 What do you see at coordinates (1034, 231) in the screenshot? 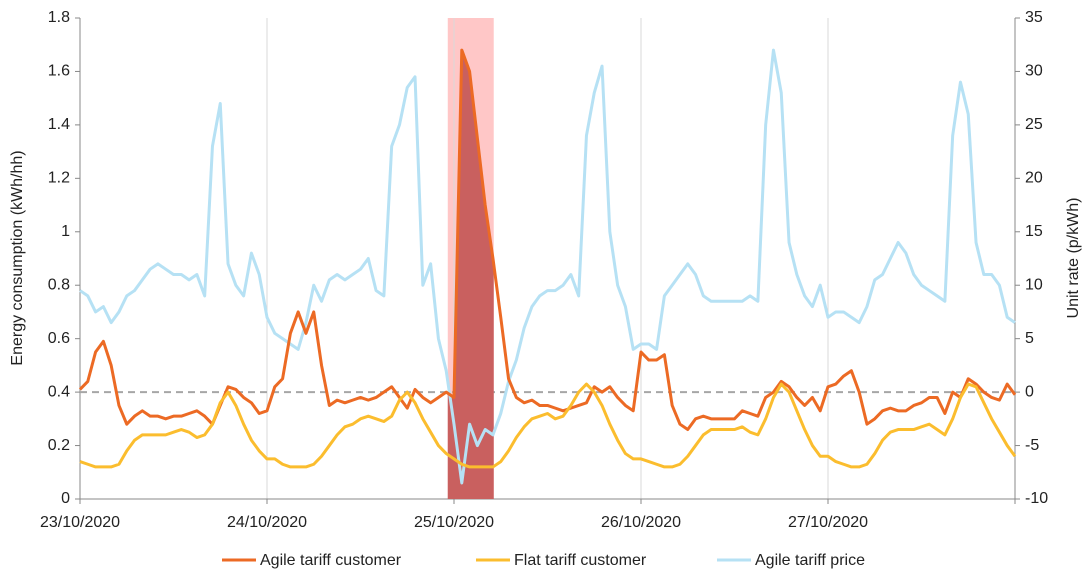
I see `y2-tick-label: 15` at bounding box center [1034, 231].